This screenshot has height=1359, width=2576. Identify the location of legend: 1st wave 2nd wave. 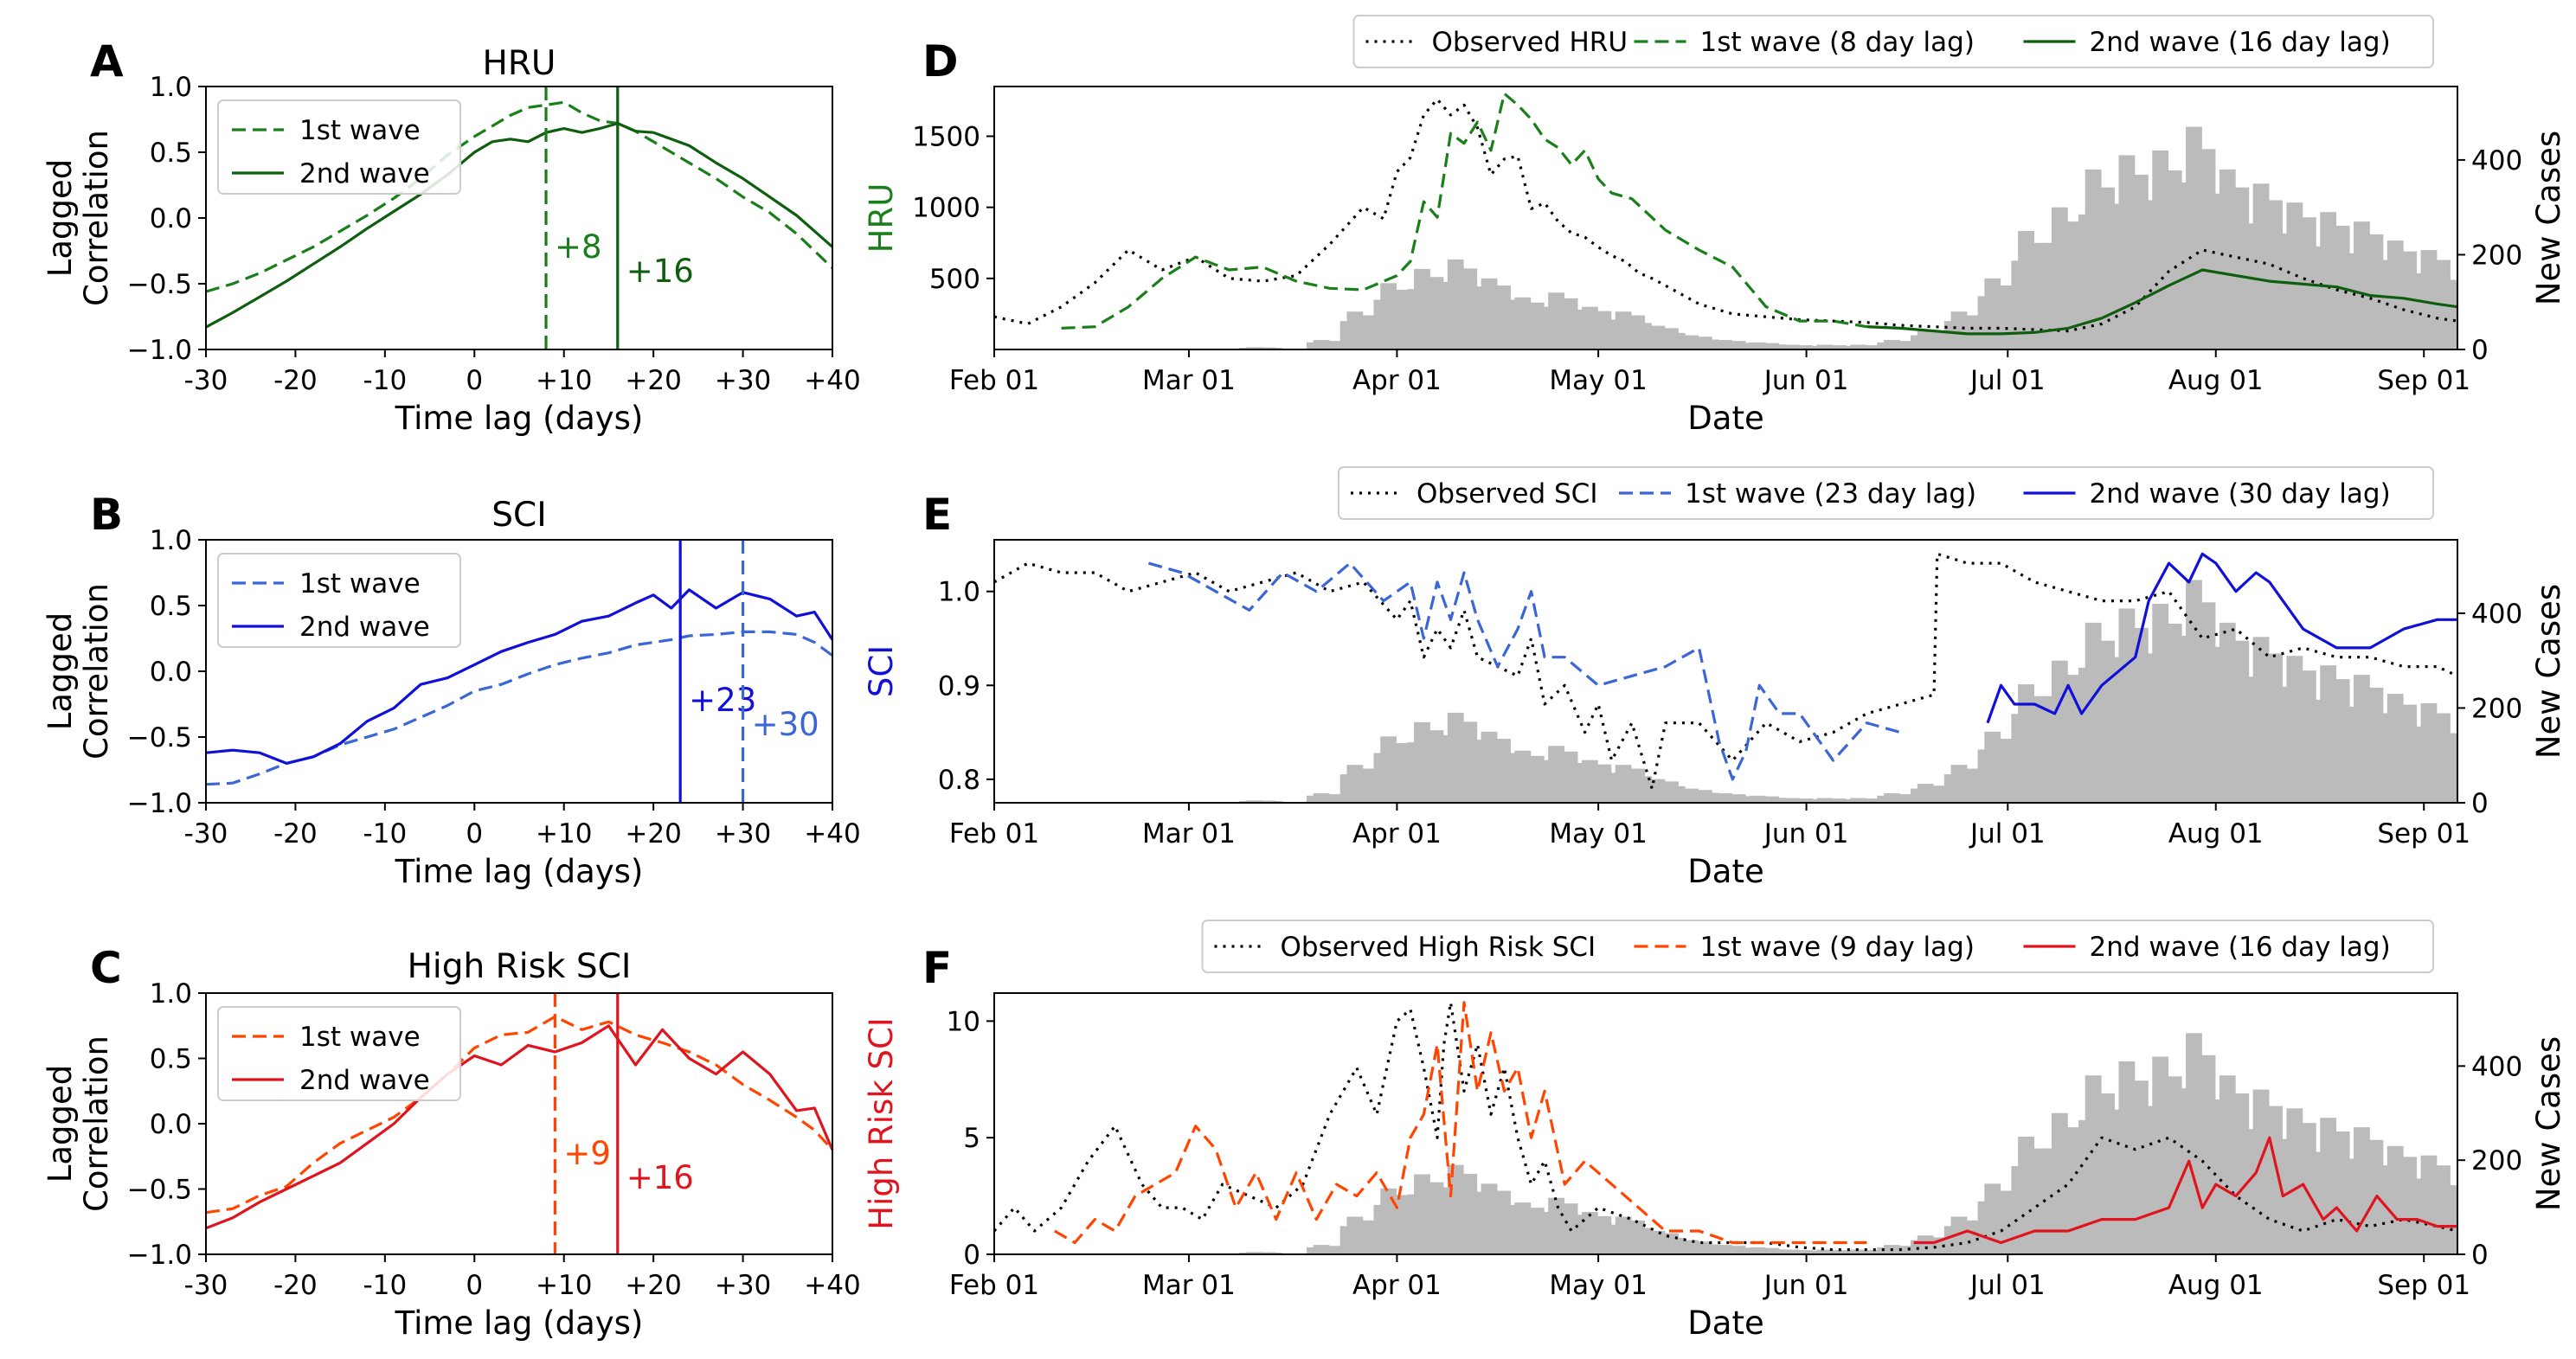
(339, 147).